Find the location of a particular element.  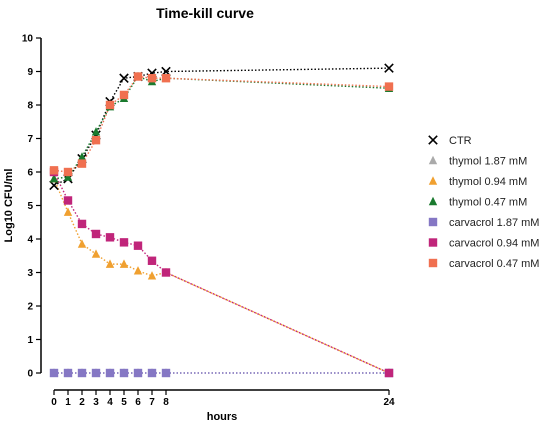

x-axis-label: hours is located at coordinates (222, 417).